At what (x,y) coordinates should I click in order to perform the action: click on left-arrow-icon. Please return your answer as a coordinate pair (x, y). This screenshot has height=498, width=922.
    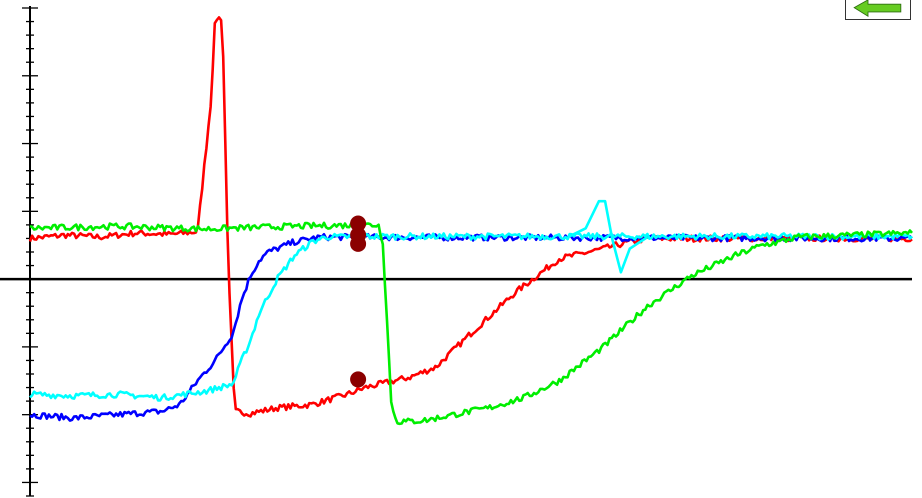
    Looking at the image, I should click on (877, 9).